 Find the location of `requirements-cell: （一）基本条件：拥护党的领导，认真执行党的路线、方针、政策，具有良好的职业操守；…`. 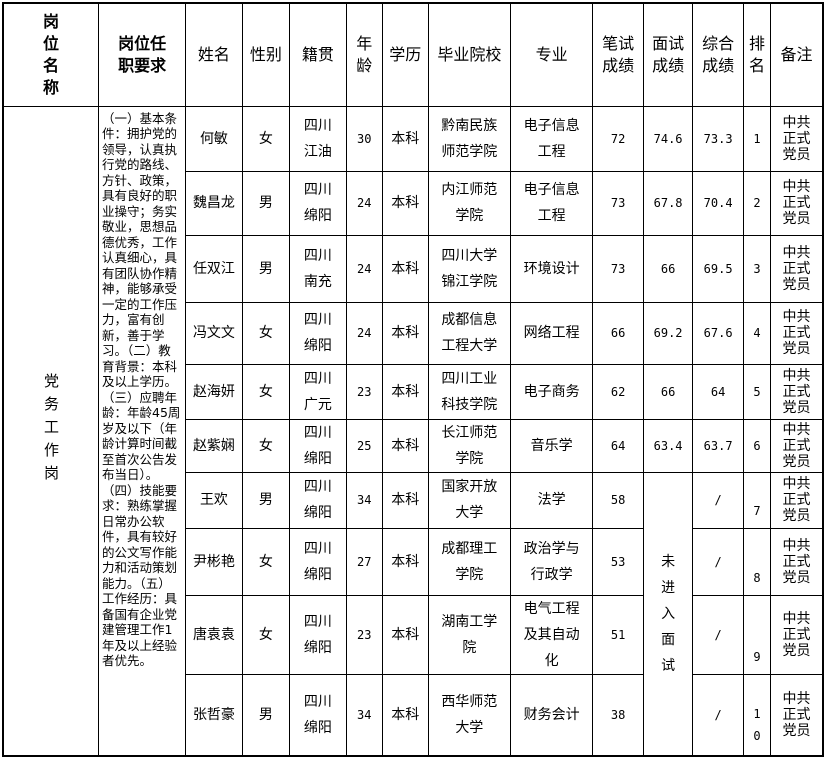

requirements-cell: （一）基本条件：拥护党的领导，认真执行党的路线、方针、政策，具有良好的职业操守；… is located at coordinates (142, 431).